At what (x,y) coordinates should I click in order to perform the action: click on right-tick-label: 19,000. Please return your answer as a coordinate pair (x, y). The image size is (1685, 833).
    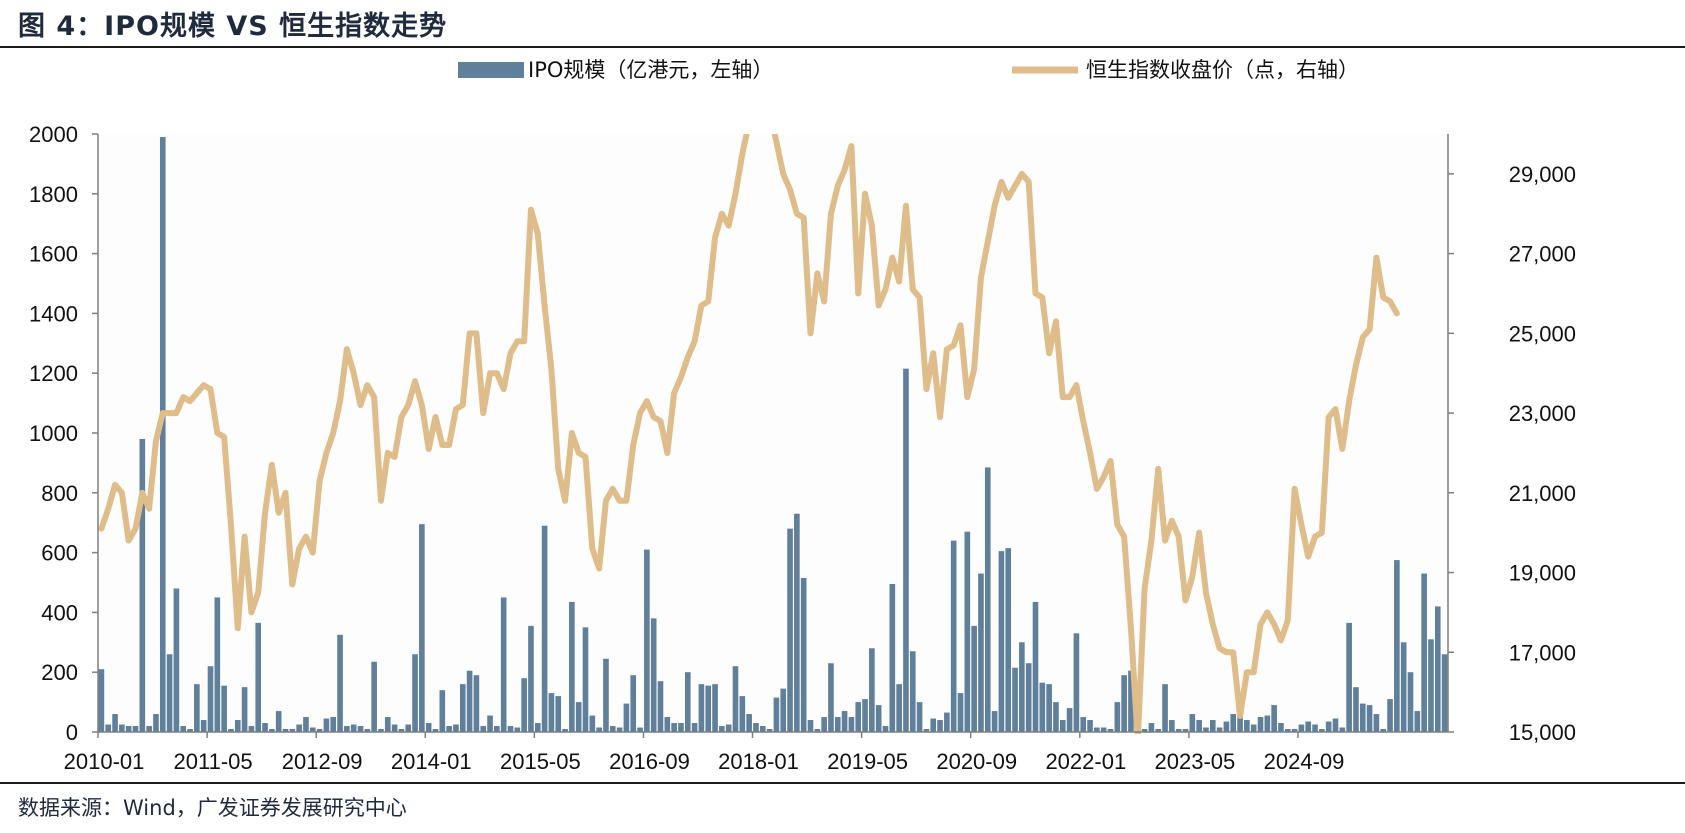
    Looking at the image, I should click on (1542, 573).